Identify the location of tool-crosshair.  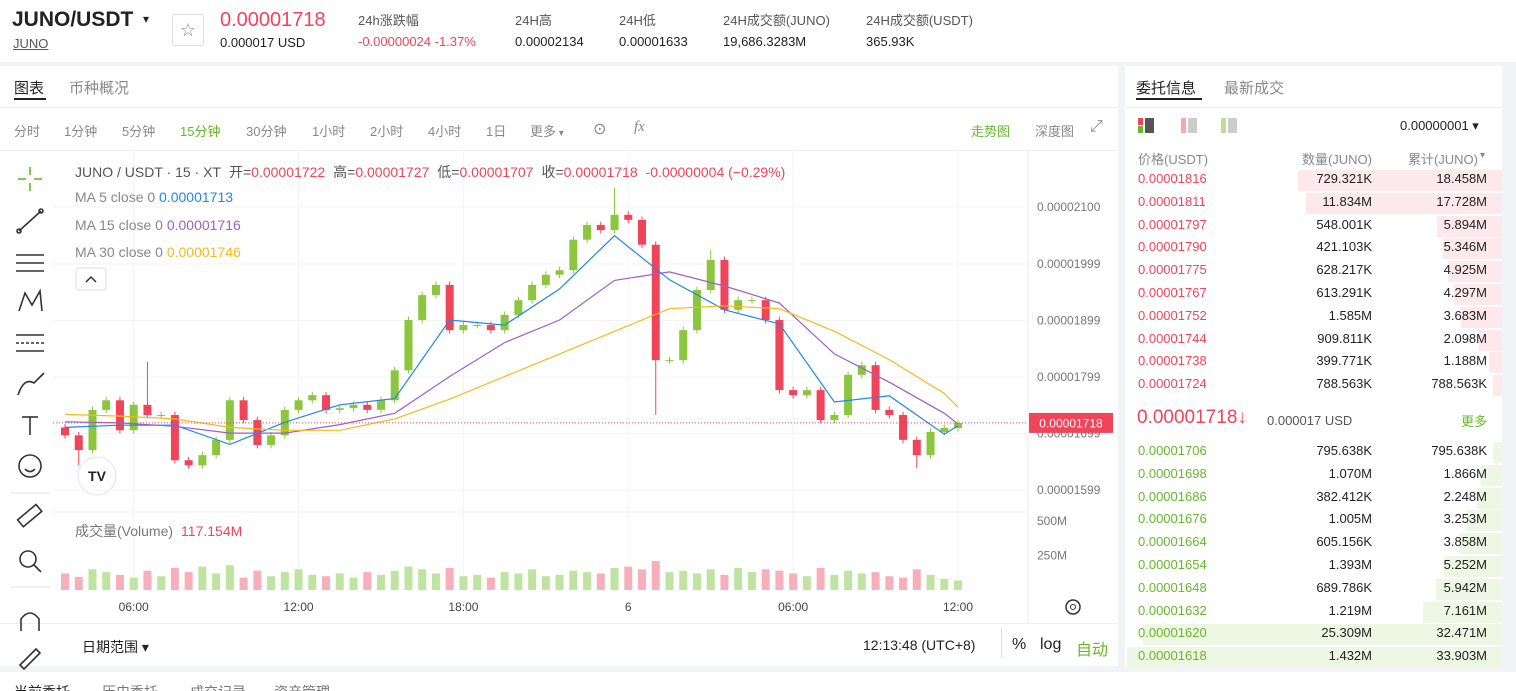
(30, 179).